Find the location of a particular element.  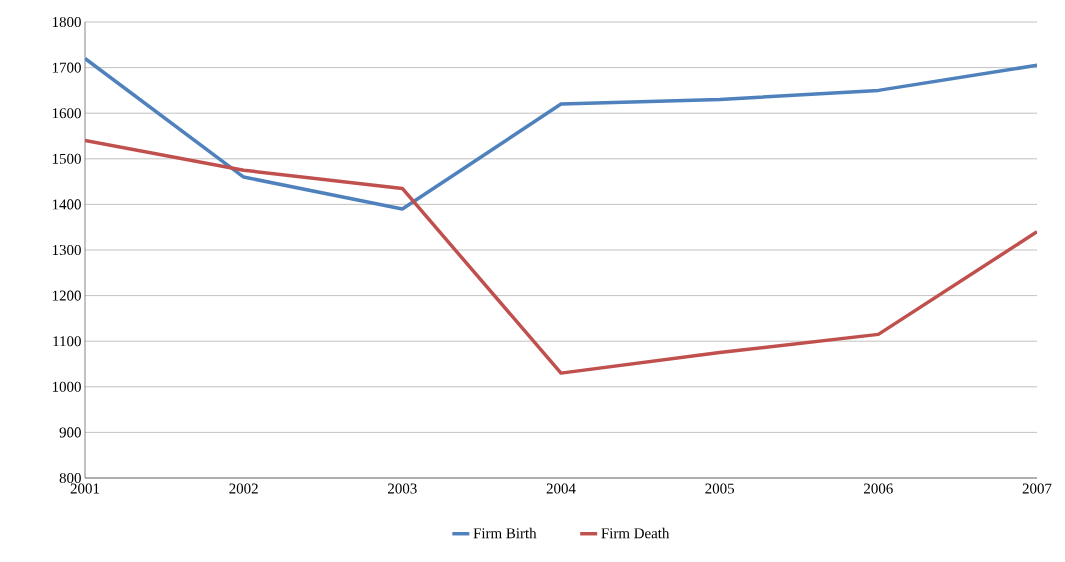

y-tick-label: 900 is located at coordinates (70, 432).